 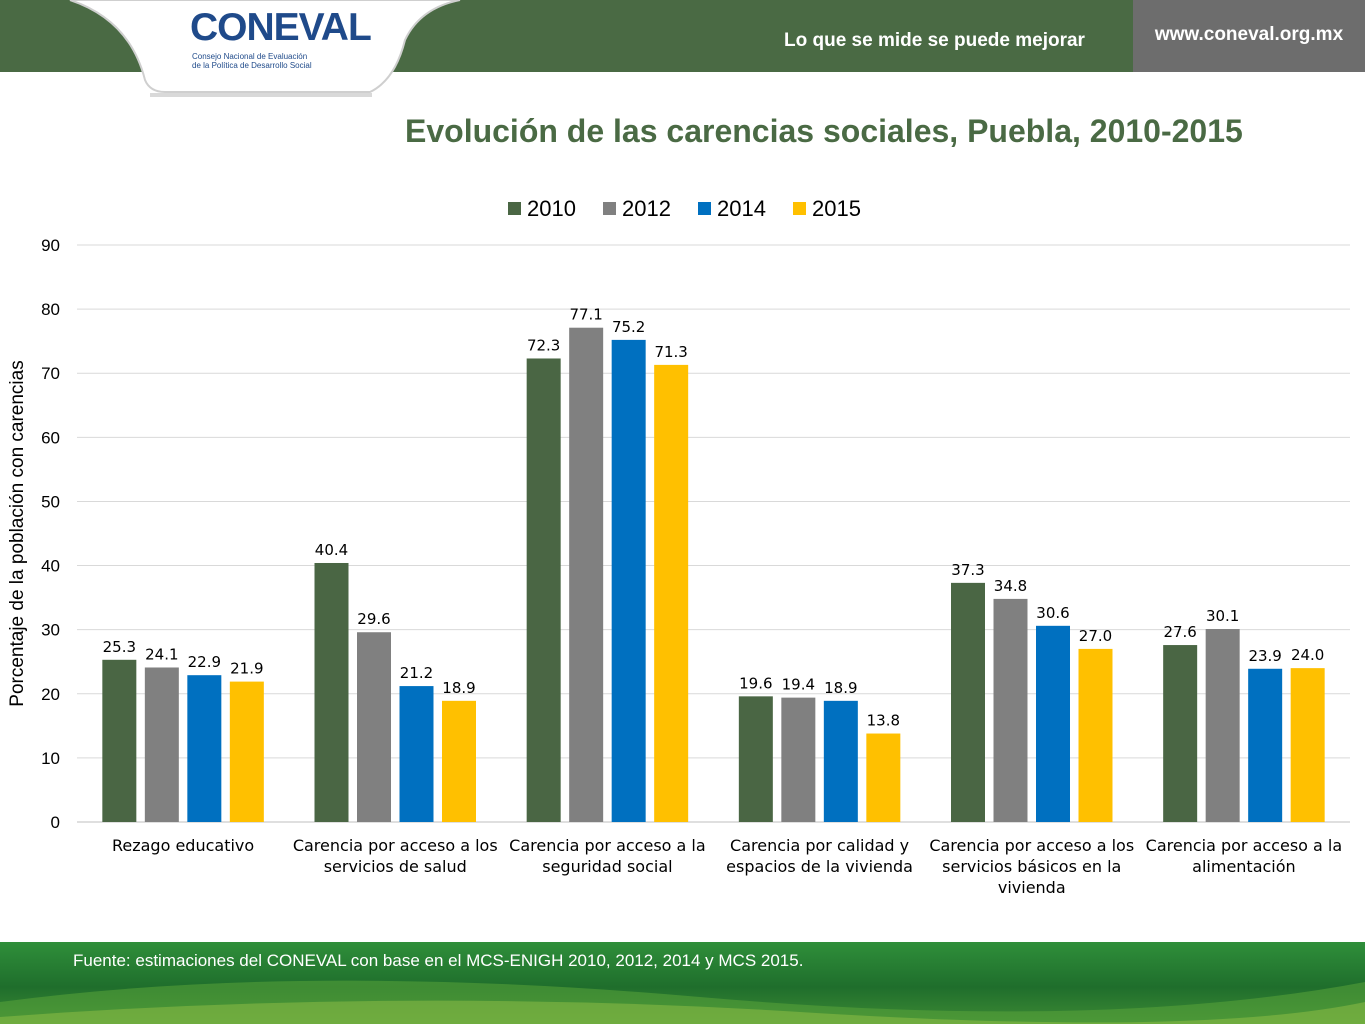 I want to click on data-label: 37.3, so click(x=967, y=570).